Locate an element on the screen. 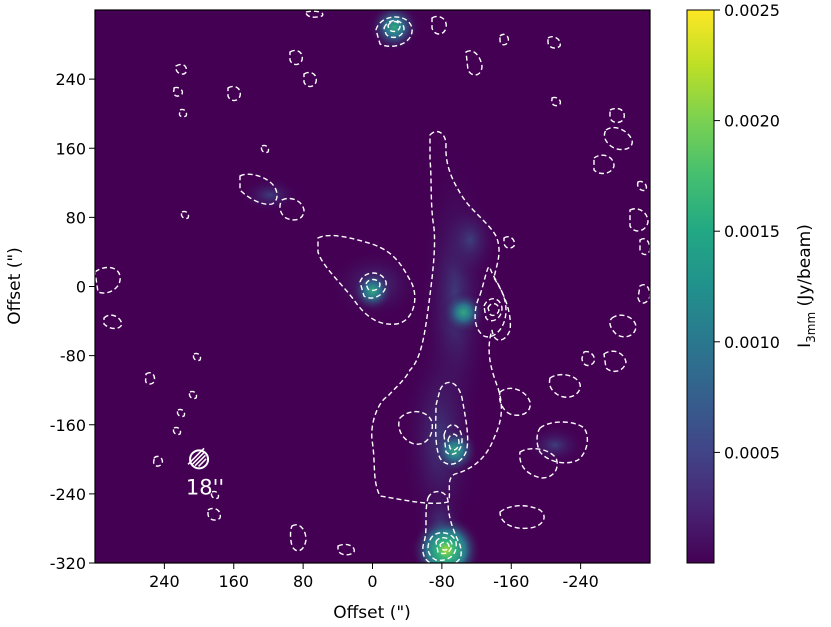 This screenshot has height=627, width=831. beam-label: 18'' is located at coordinates (205, 487).